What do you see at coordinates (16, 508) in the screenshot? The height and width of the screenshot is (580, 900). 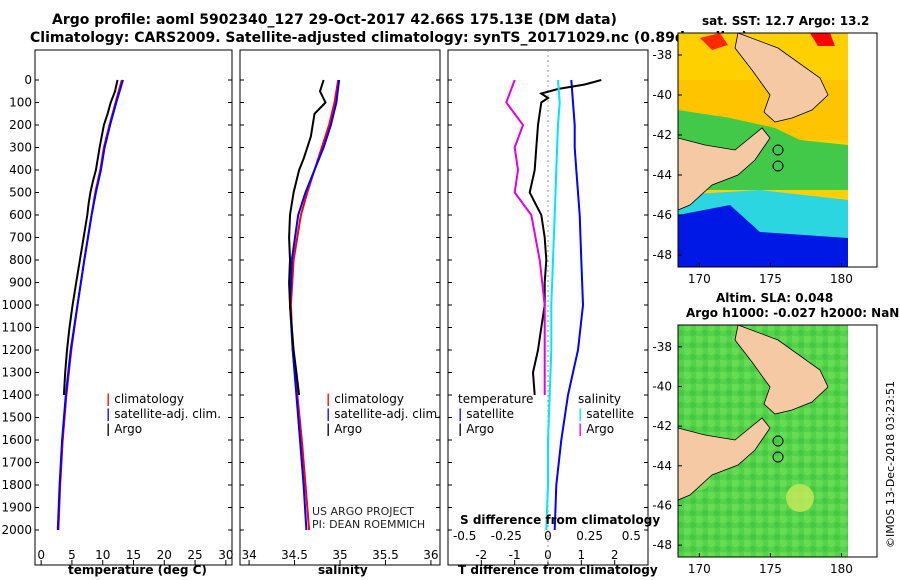 I see `y-tick-label: 1900` at bounding box center [16, 508].